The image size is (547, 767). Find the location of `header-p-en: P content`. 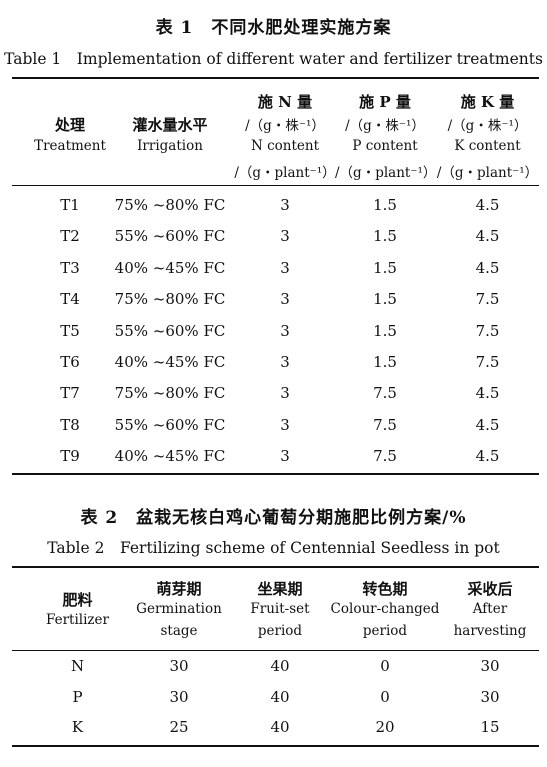

header-p-en: P content is located at coordinates (385, 146).